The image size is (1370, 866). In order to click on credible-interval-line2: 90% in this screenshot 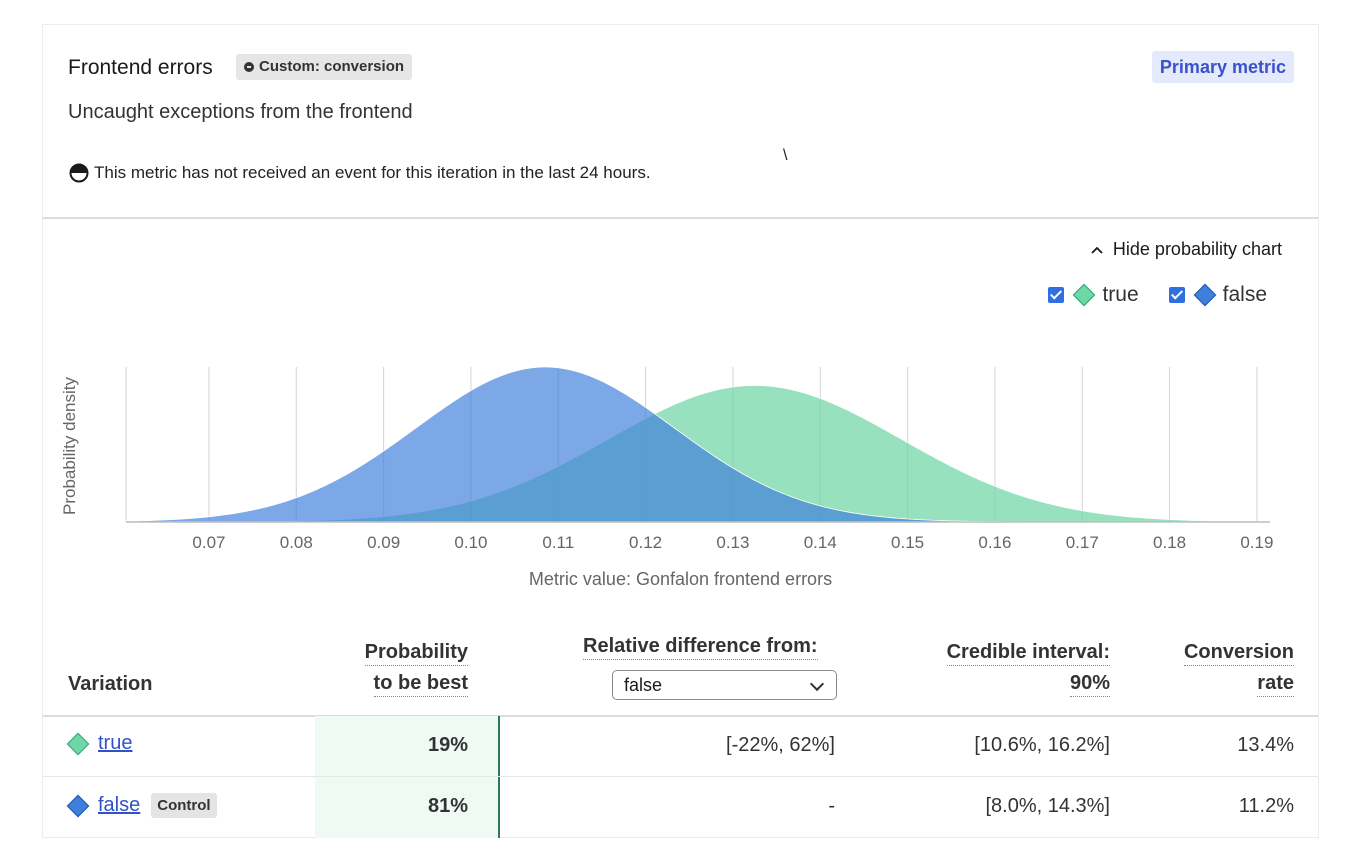, I will do `click(1089, 684)`.